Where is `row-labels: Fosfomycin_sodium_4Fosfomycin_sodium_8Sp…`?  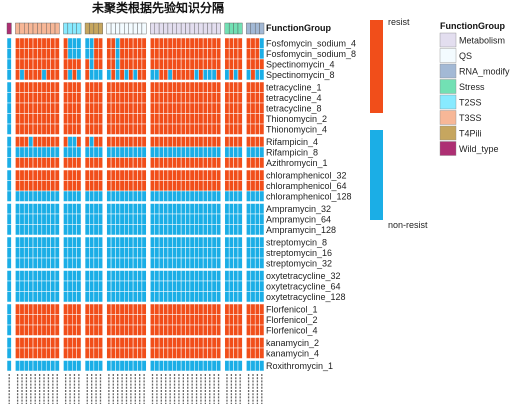
row-labels: Fosfomycin_sodium_4Fosfomycin_sodium_8Sp… is located at coordinates (311, 205).